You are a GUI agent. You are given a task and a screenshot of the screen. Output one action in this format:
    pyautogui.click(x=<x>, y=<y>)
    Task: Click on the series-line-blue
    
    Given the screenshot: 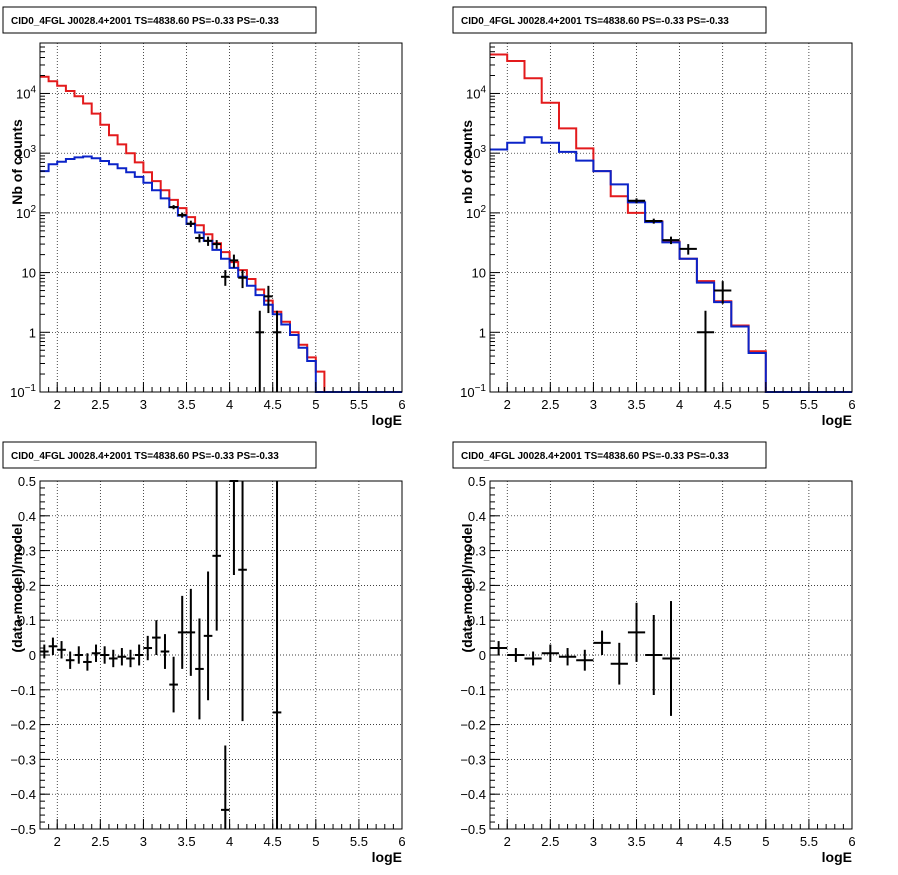 What is the action you would take?
    pyautogui.click(x=221, y=274)
    